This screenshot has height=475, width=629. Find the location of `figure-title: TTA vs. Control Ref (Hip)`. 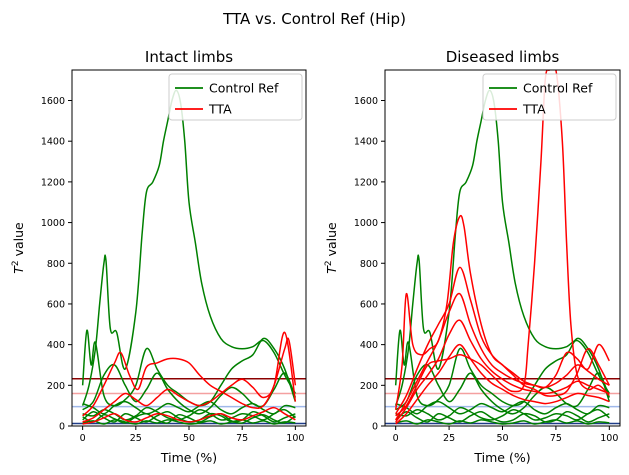

figure-title: TTA vs. Control Ref (Hip) is located at coordinates (314, 19).